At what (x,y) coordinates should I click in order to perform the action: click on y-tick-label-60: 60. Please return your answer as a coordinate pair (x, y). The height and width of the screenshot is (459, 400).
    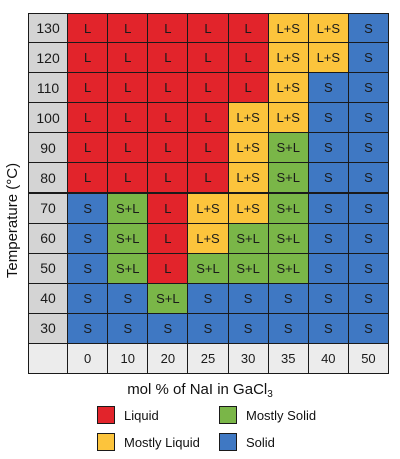
    Looking at the image, I should click on (48, 238).